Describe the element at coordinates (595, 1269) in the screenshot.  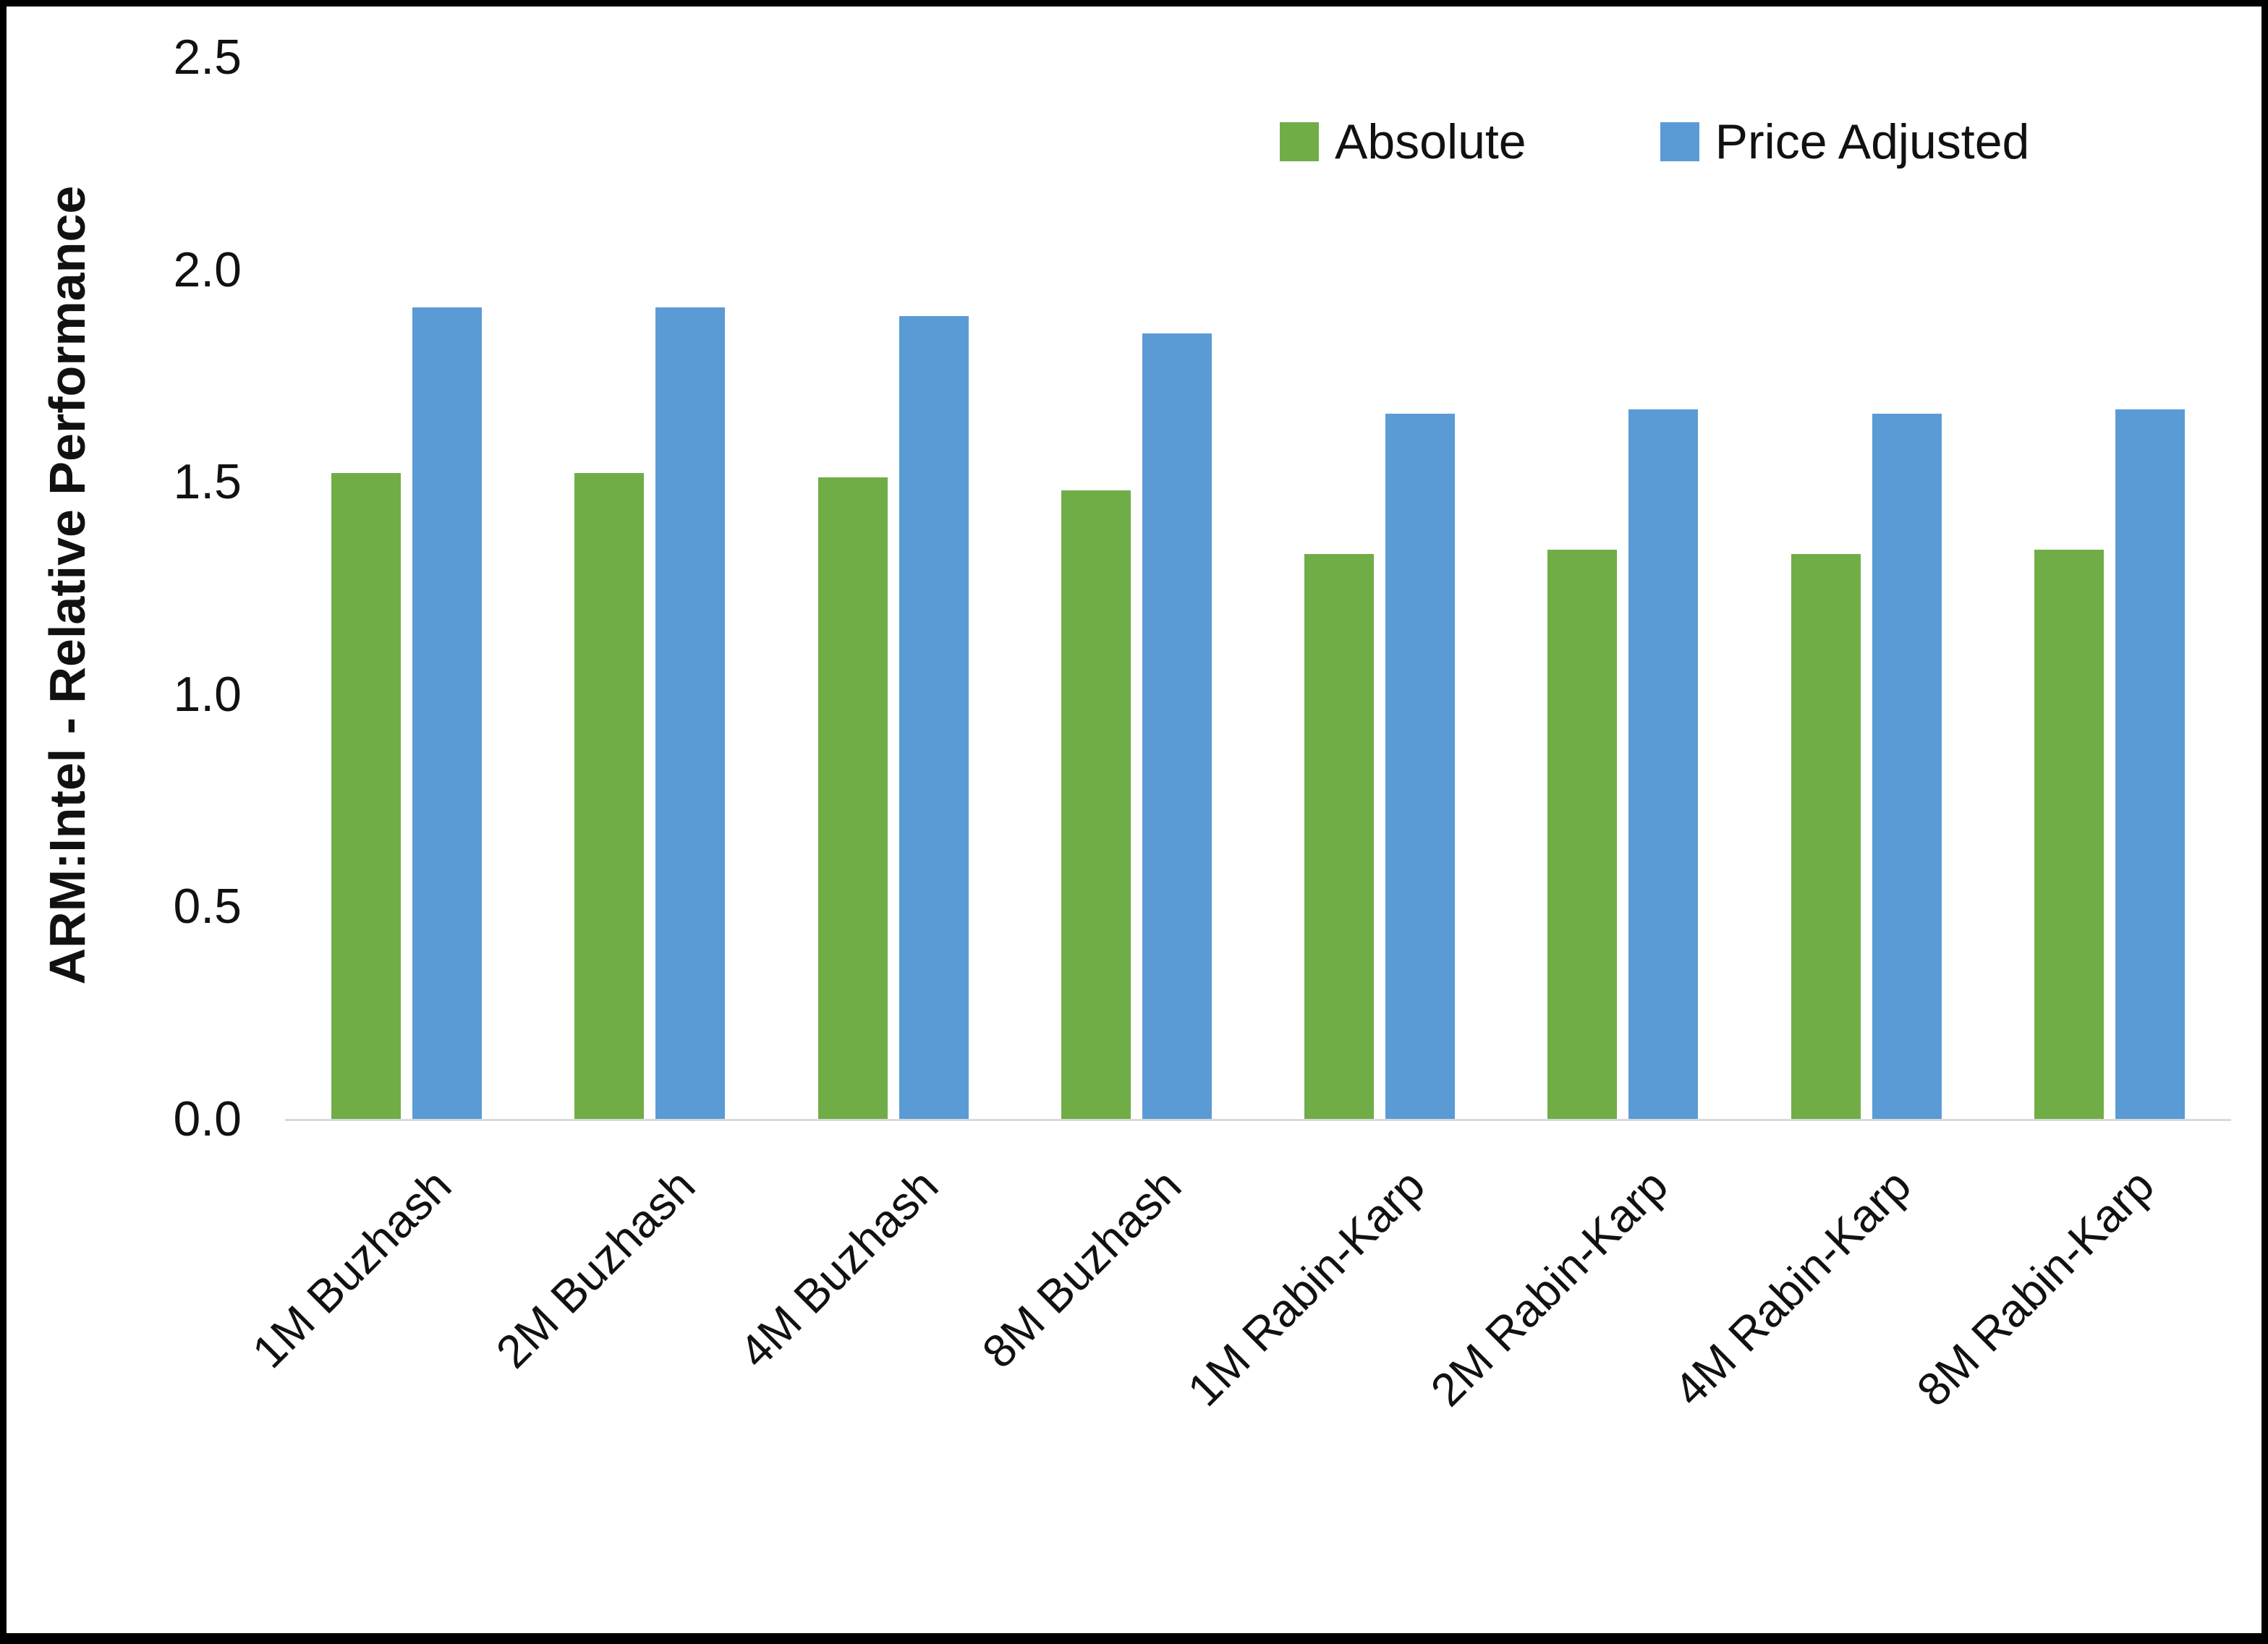
I see `x-tick-label: 2M Buzhash` at that location.